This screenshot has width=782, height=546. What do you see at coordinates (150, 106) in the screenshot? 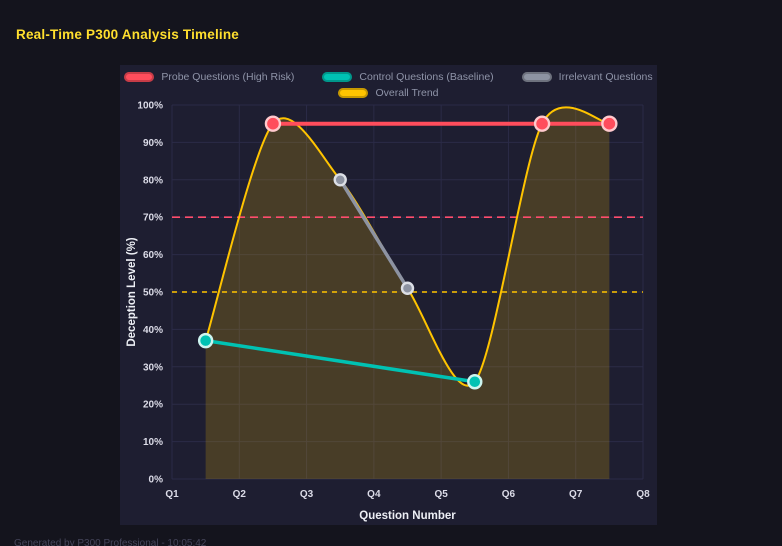
I see `y-tick-label: 100%` at bounding box center [150, 106].